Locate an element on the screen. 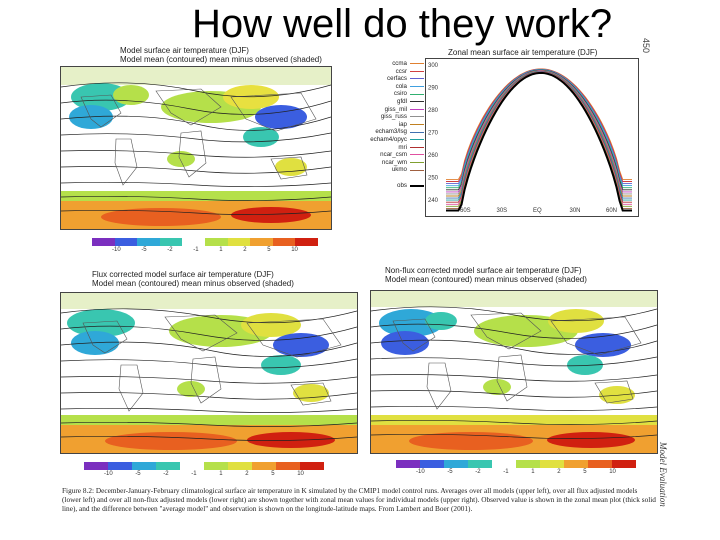 The height and width of the screenshot is (540, 720). legend-entry: ccsr is located at coordinates (393, 72).